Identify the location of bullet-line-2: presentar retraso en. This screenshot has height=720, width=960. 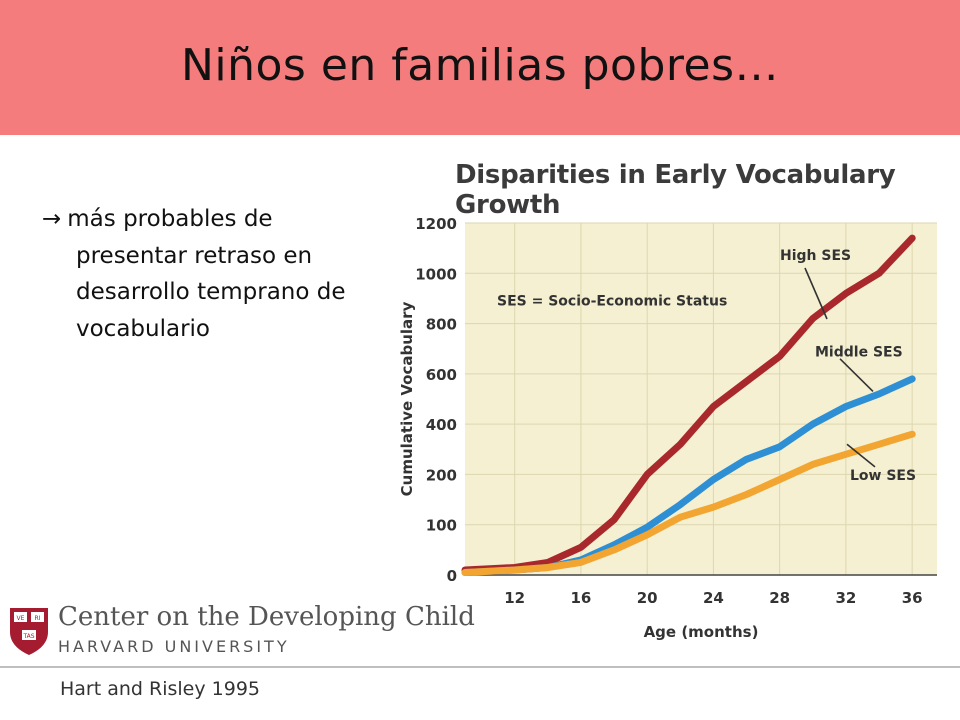
(194, 255).